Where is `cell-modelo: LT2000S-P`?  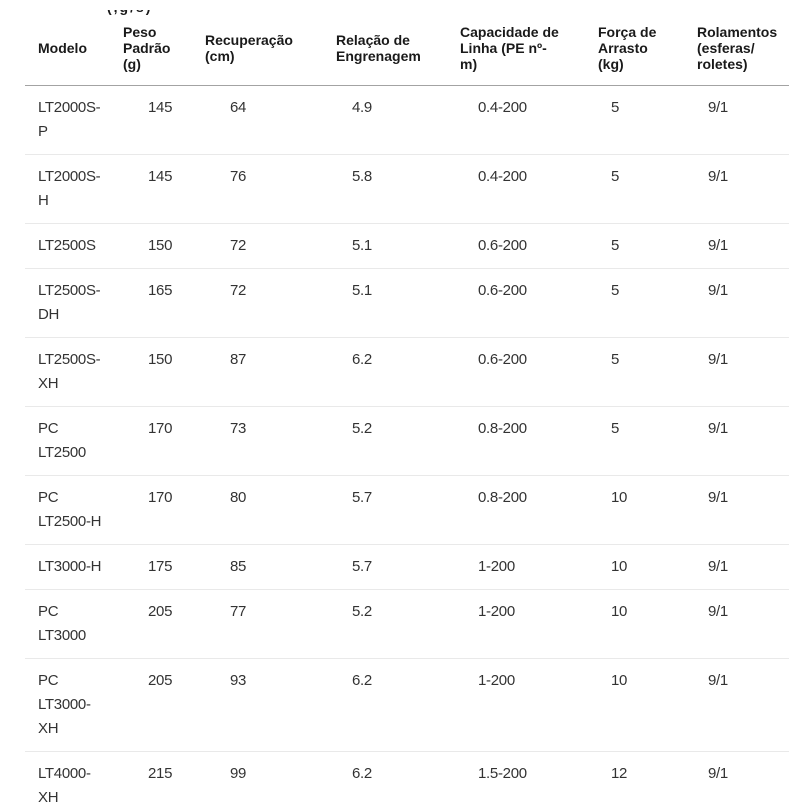 cell-modelo: LT2000S-P is located at coordinates (67, 120).